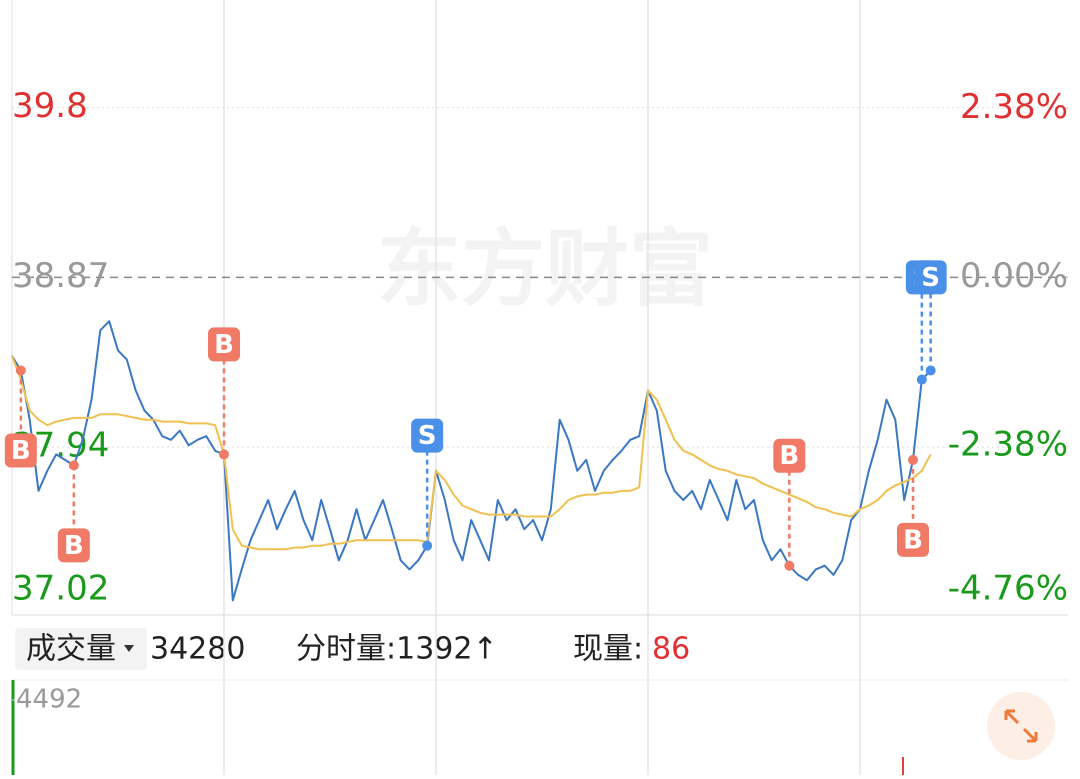  Describe the element at coordinates (671, 649) in the screenshot. I see `current-volume: 86` at that location.